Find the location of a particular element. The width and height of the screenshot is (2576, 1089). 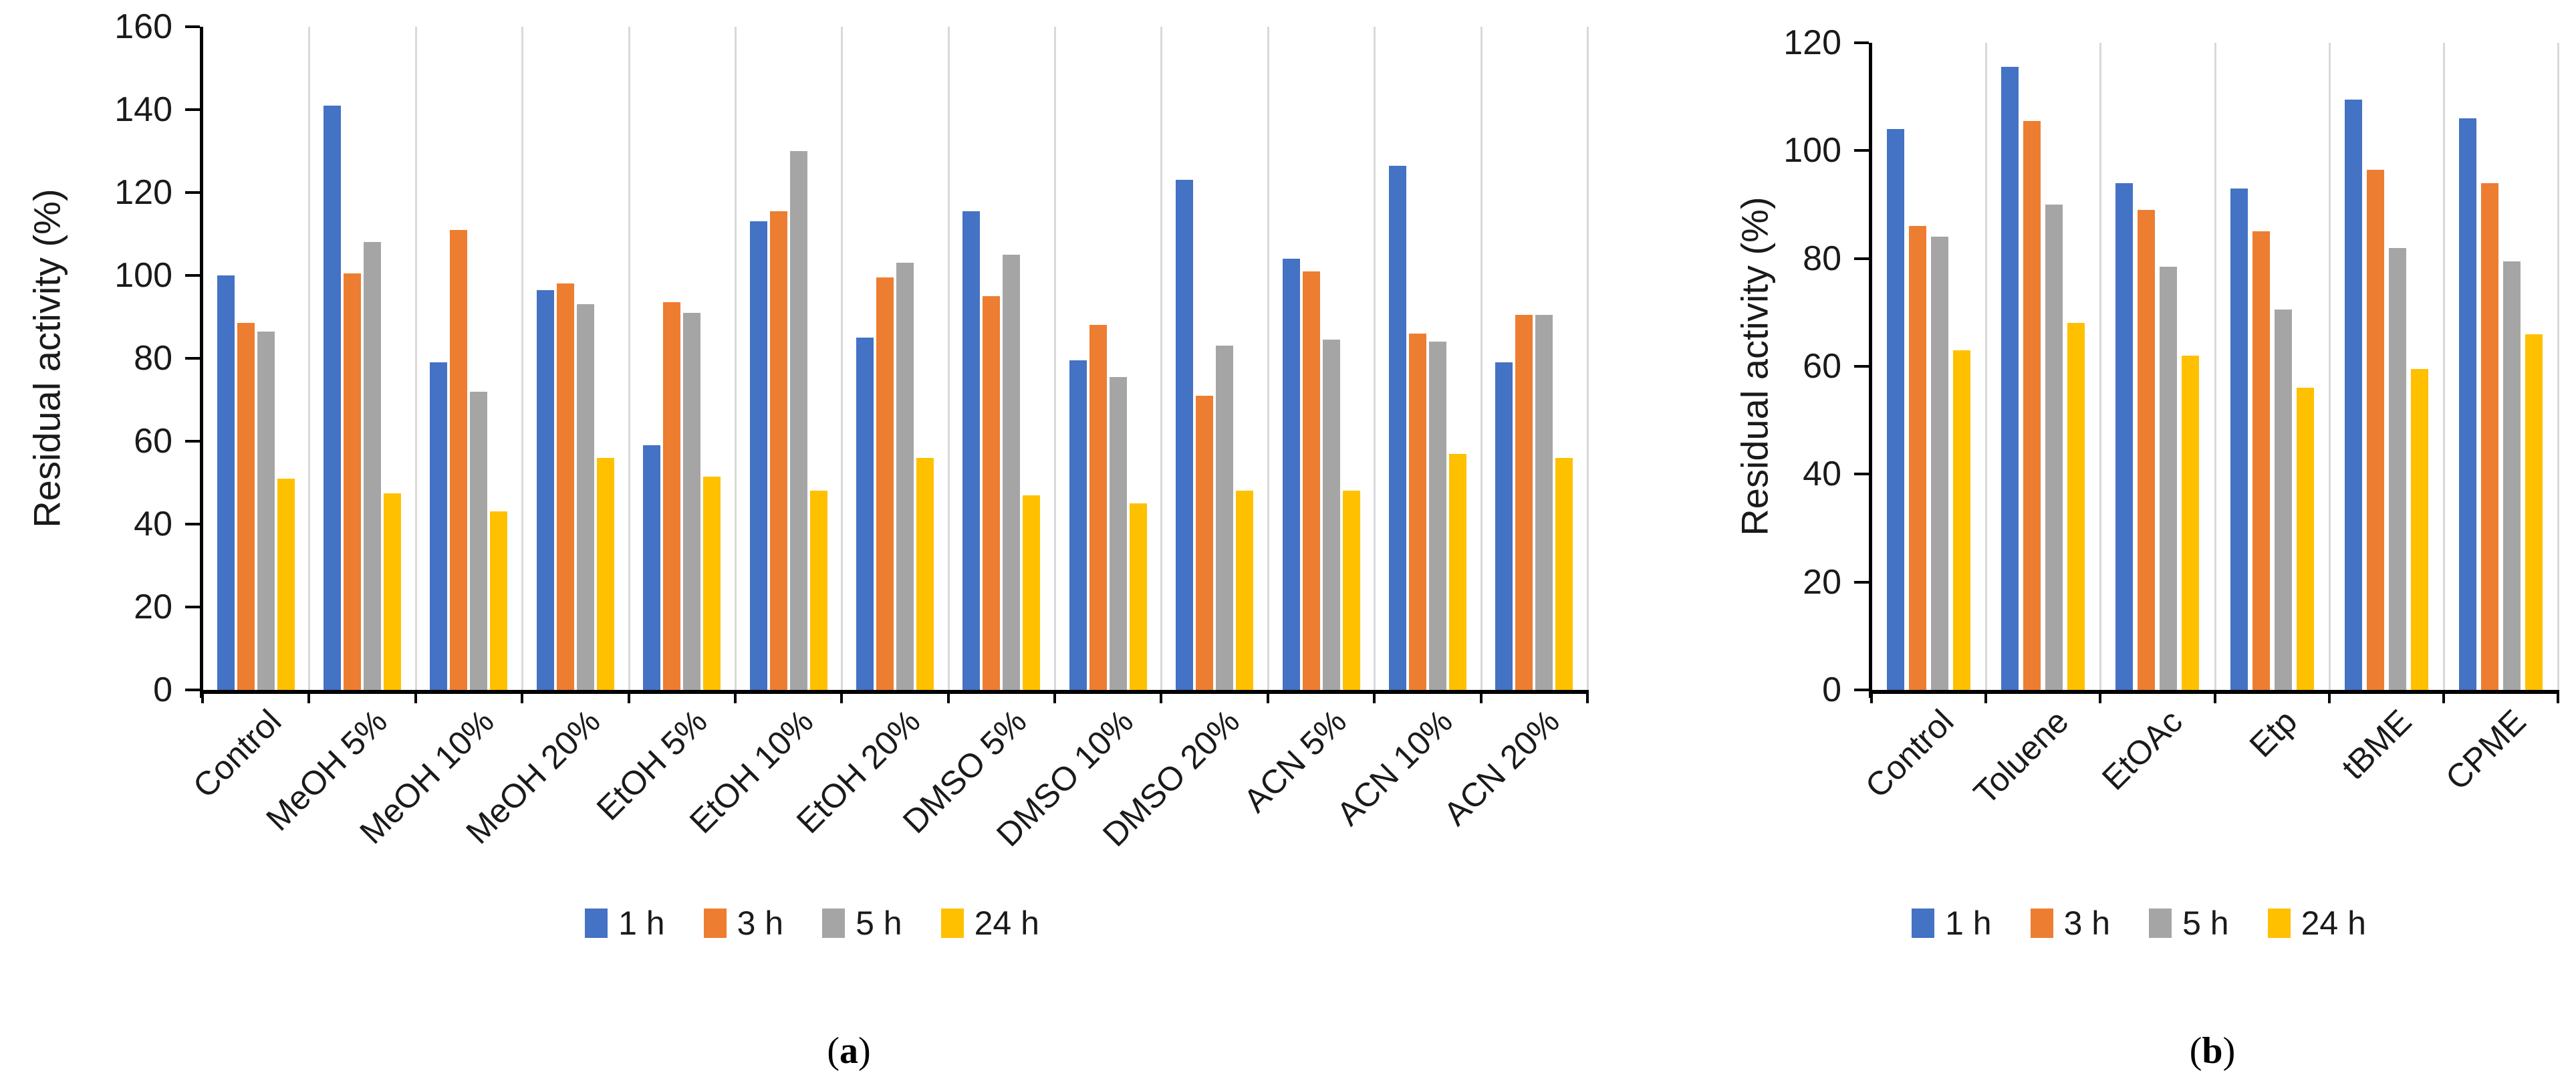

bar-3h-etoh-20% is located at coordinates (885, 483).